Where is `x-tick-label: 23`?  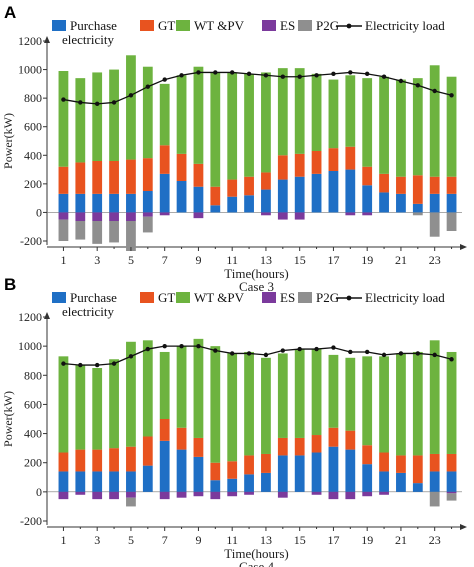 x-tick-label: 23 is located at coordinates (435, 540).